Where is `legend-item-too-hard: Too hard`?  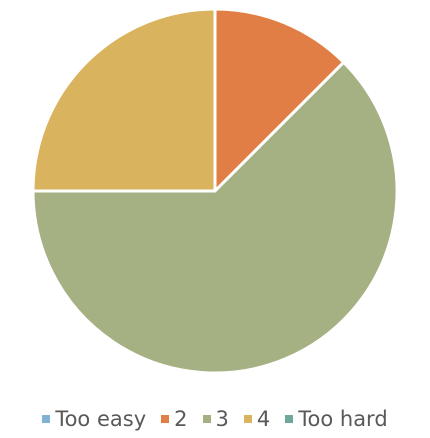
legend-item-too-hard: Too hard is located at coordinates (336, 419).